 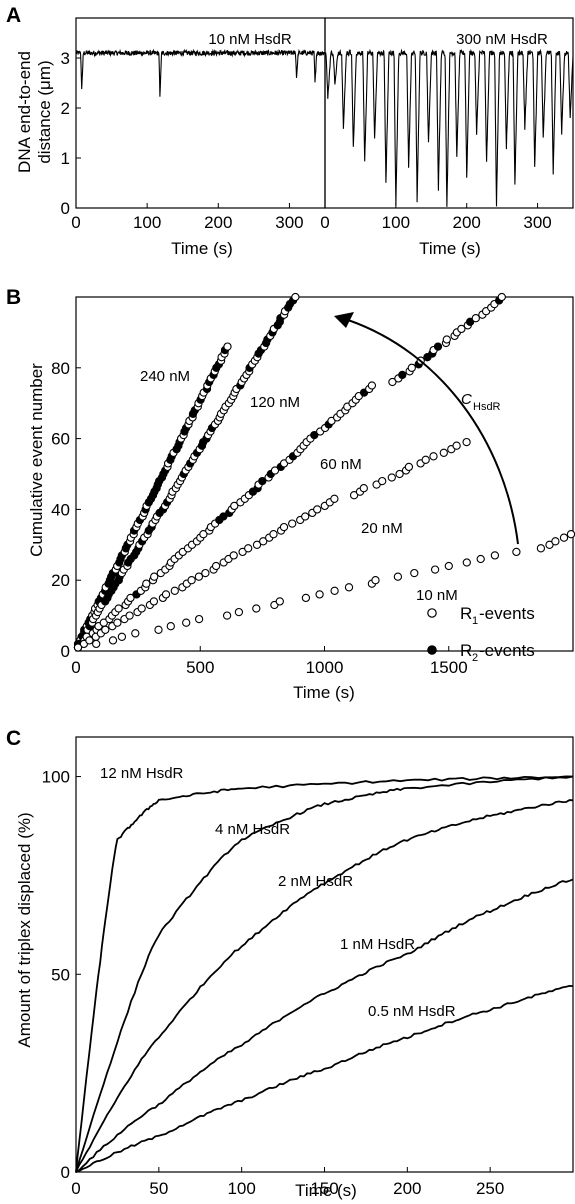 What do you see at coordinates (382, 528) in the screenshot?
I see `series-label: 20 nM` at bounding box center [382, 528].